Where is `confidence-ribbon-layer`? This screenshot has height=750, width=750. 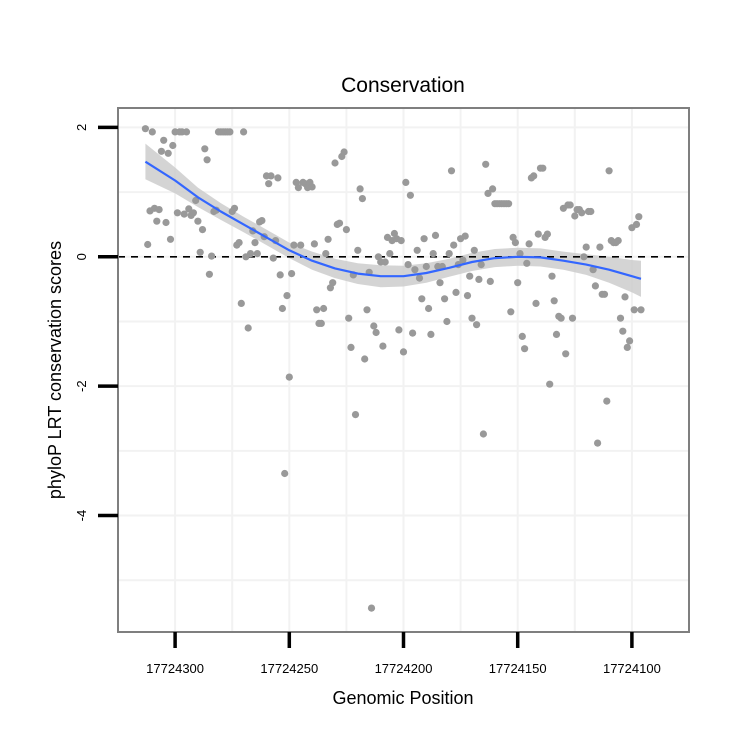 confidence-ribbon-layer is located at coordinates (393, 220).